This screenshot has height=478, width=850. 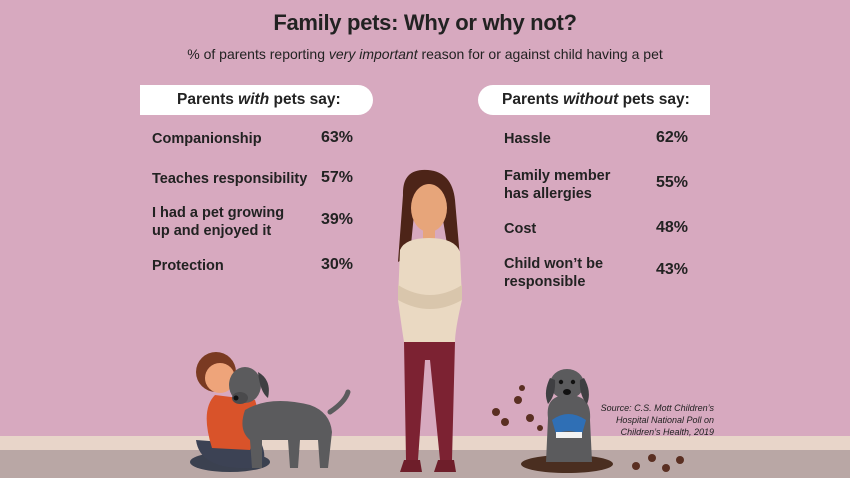 I want to click on without-reason-2: Family member has allergies, so click(x=557, y=185).